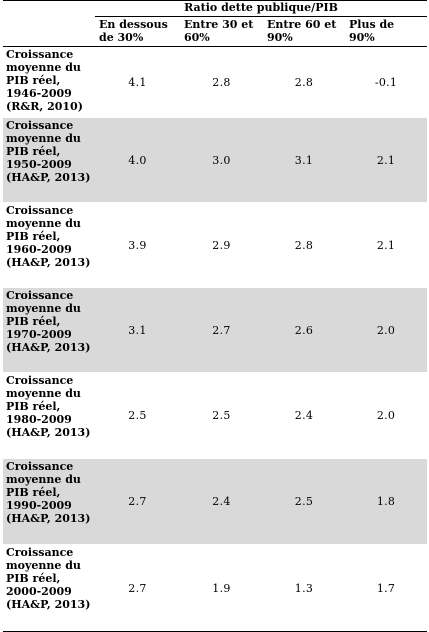  Describe the element at coordinates (137, 160) in the screenshot. I see `value-cell: 4.0` at that location.